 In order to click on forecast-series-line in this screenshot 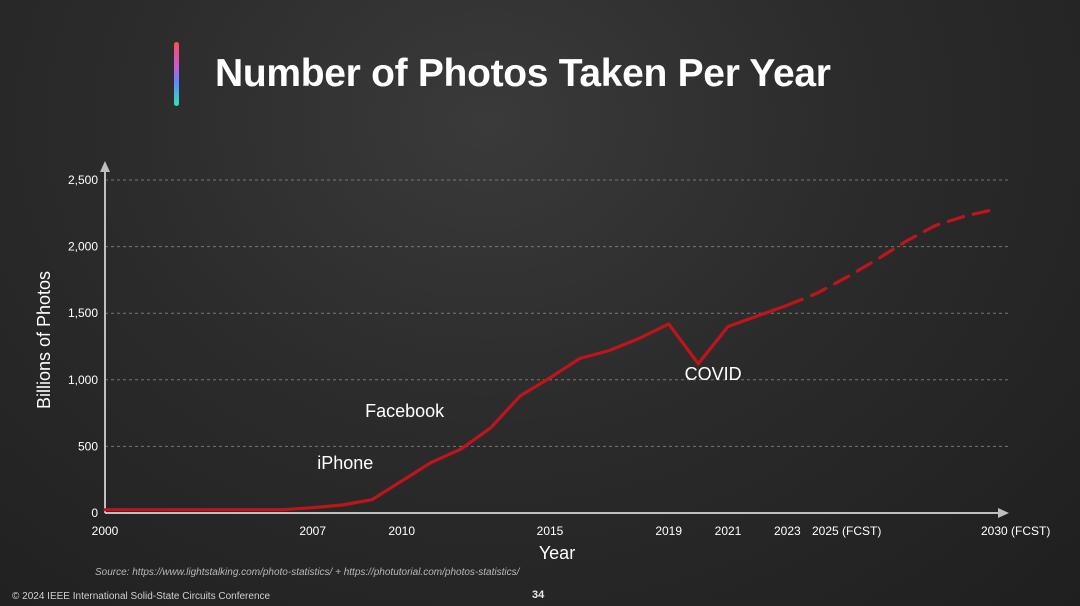, I will do `click(891, 257)`.